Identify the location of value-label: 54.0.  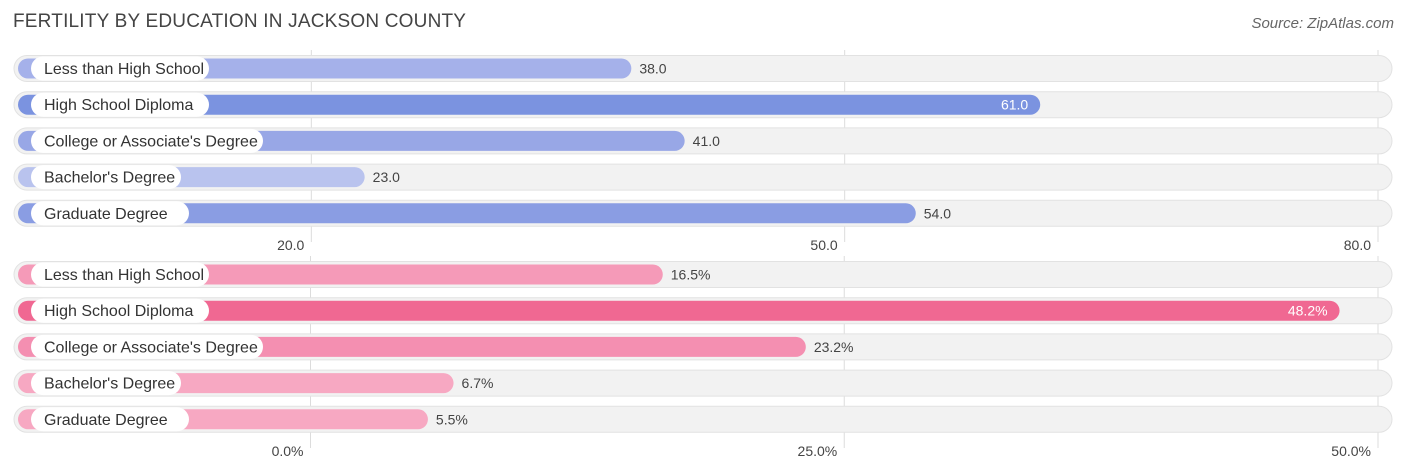
(937, 213).